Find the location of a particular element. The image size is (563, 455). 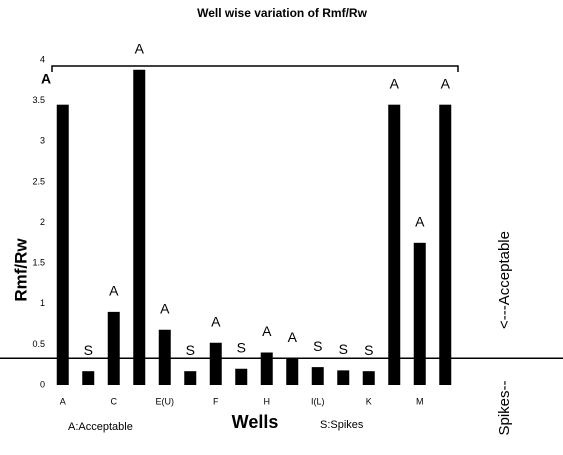

x-tick-label: E(U) is located at coordinates (165, 401).